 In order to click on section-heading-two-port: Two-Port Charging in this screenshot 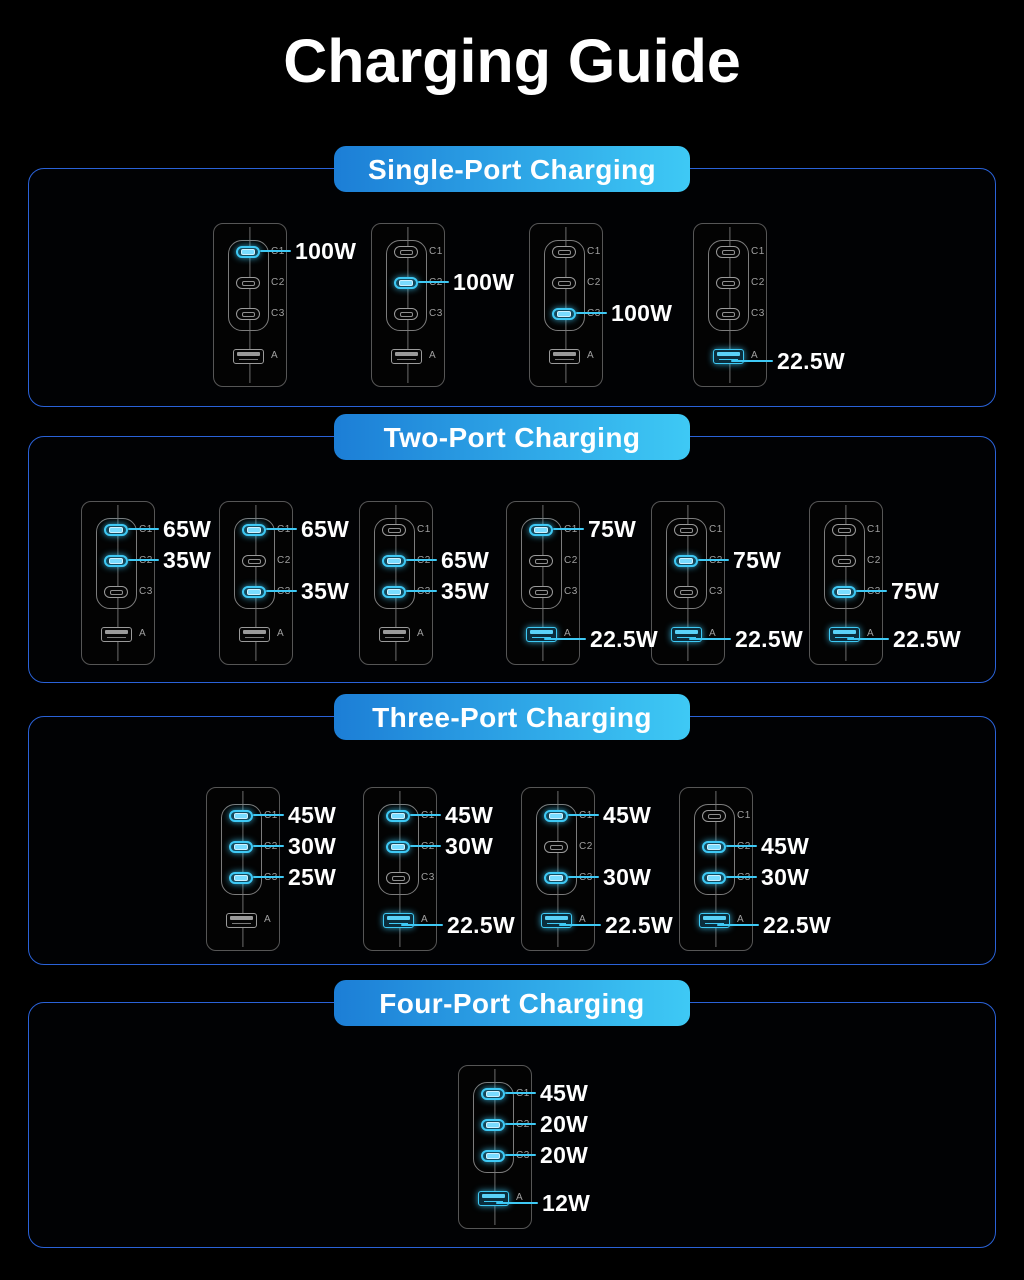, I will do `click(512, 437)`.